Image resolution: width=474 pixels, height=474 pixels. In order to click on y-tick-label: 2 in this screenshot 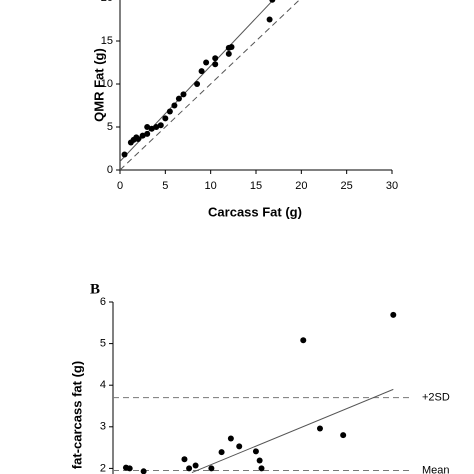, I will do `click(103, 468)`.